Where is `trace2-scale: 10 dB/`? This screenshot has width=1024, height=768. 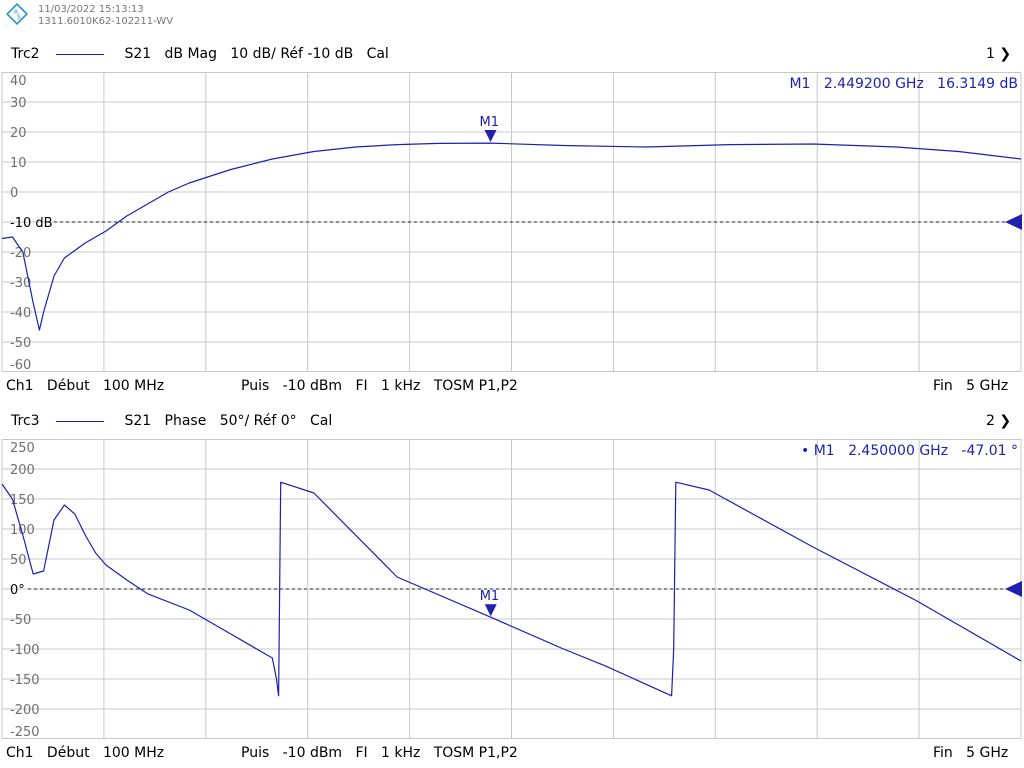
trace2-scale: 10 dB/ is located at coordinates (253, 54).